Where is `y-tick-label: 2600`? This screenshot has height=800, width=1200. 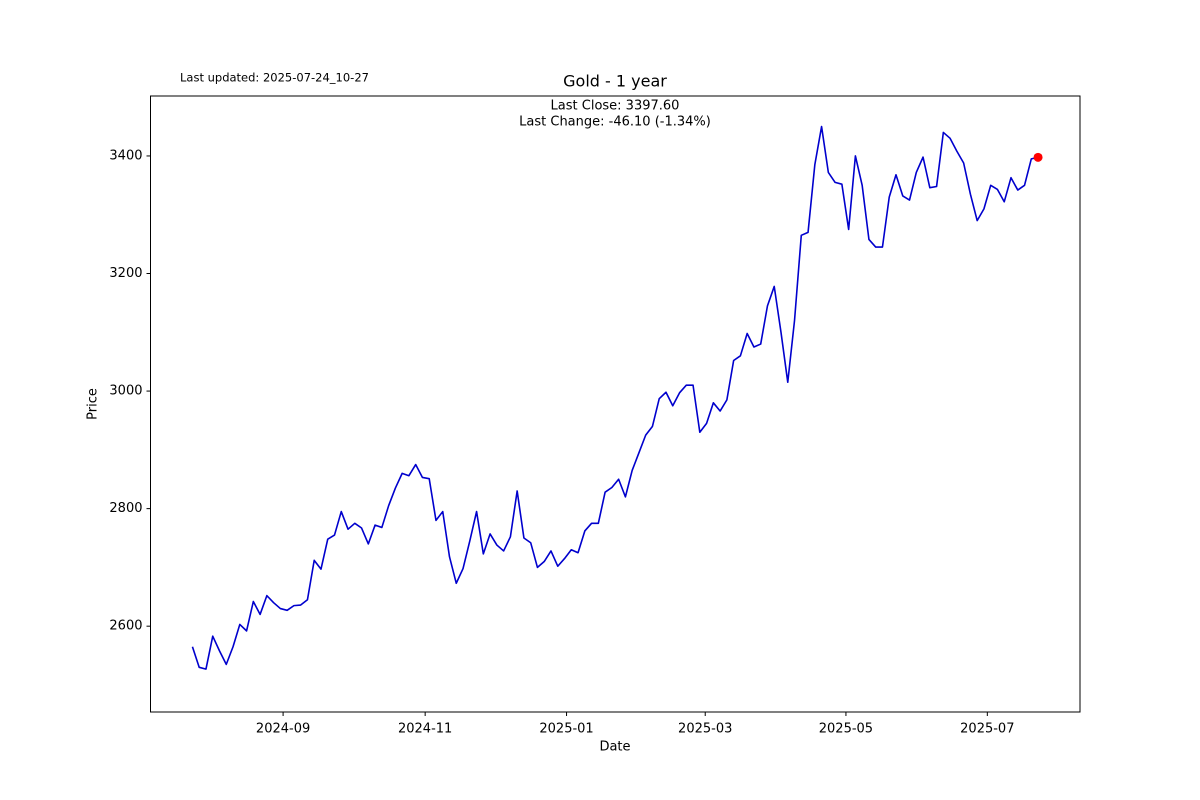
y-tick-label: 2600 is located at coordinates (125, 626).